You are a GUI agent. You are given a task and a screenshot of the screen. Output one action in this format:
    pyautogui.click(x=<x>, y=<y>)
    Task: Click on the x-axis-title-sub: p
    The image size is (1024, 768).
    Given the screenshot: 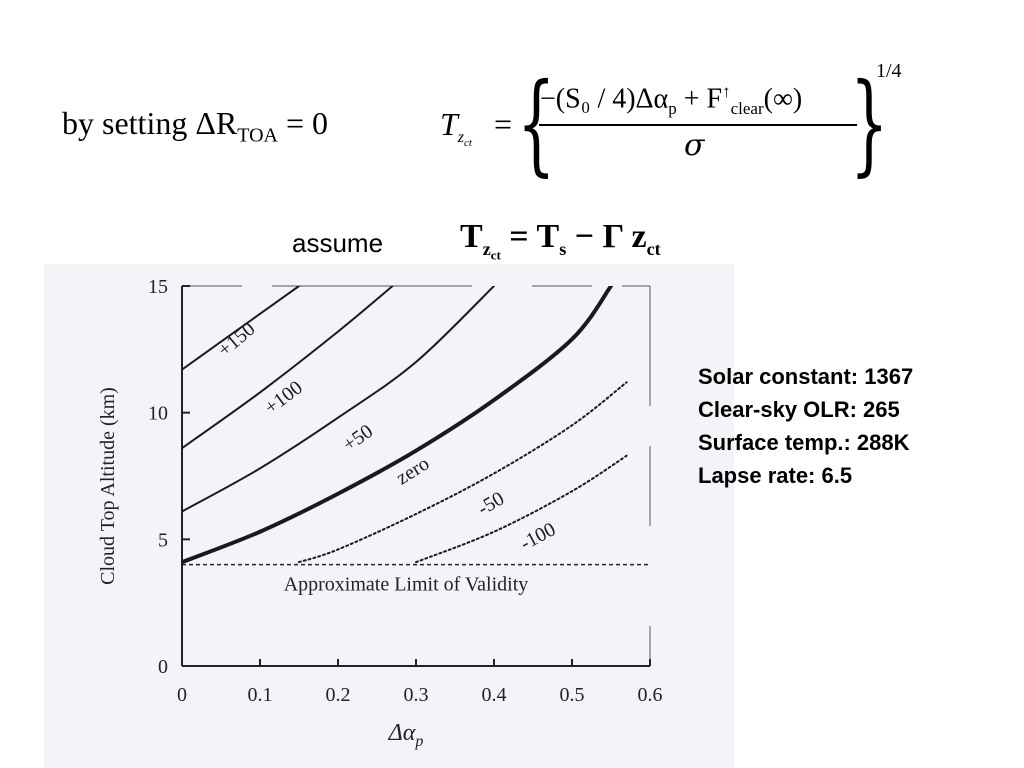 What is the action you would take?
    pyautogui.click(x=418, y=741)
    